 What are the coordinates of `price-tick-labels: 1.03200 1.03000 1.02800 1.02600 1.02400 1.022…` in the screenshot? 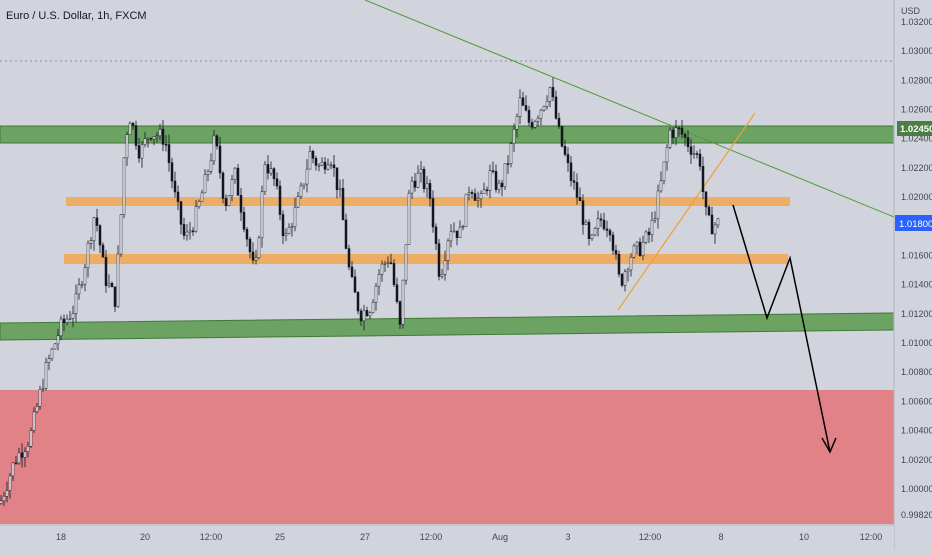 It's located at (916, 268).